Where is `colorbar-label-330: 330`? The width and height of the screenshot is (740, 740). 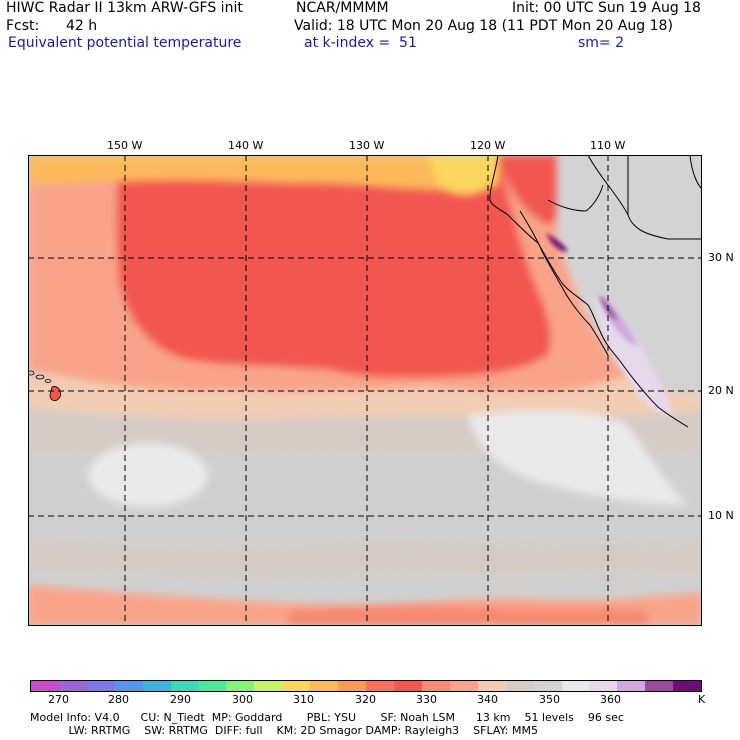
colorbar-label-330: 330 is located at coordinates (426, 699).